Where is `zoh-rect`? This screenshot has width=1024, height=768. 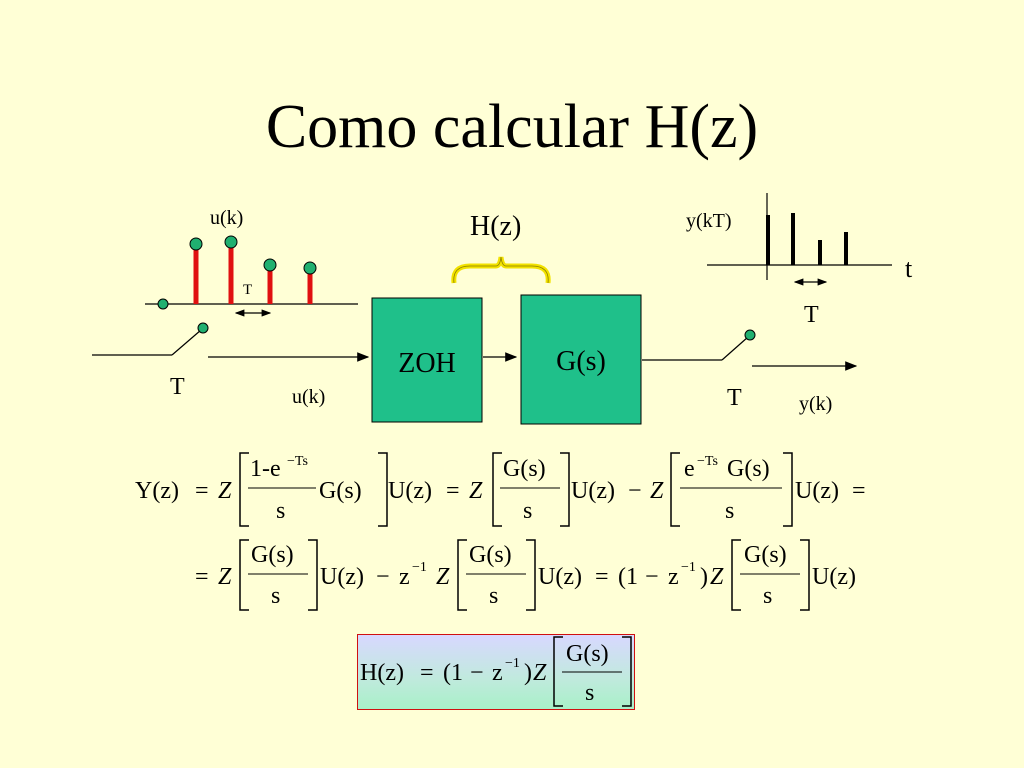
zoh-rect is located at coordinates (427, 360).